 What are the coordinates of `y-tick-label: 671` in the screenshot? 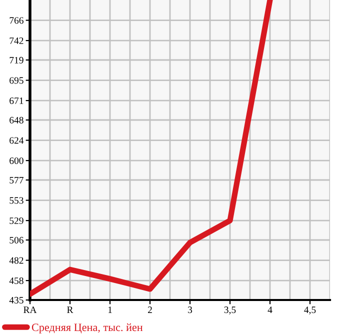 It's located at (17, 101).